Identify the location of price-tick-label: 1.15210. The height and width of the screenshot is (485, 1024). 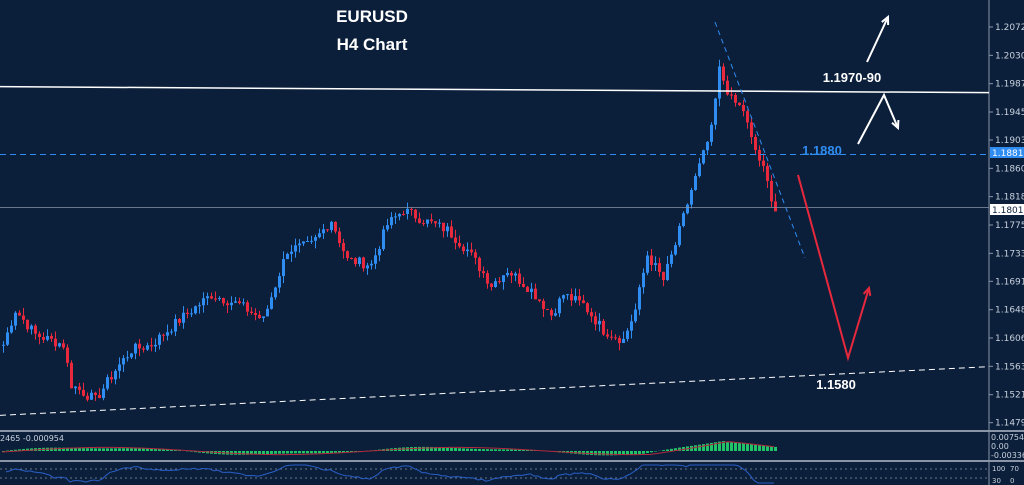
(1009, 396).